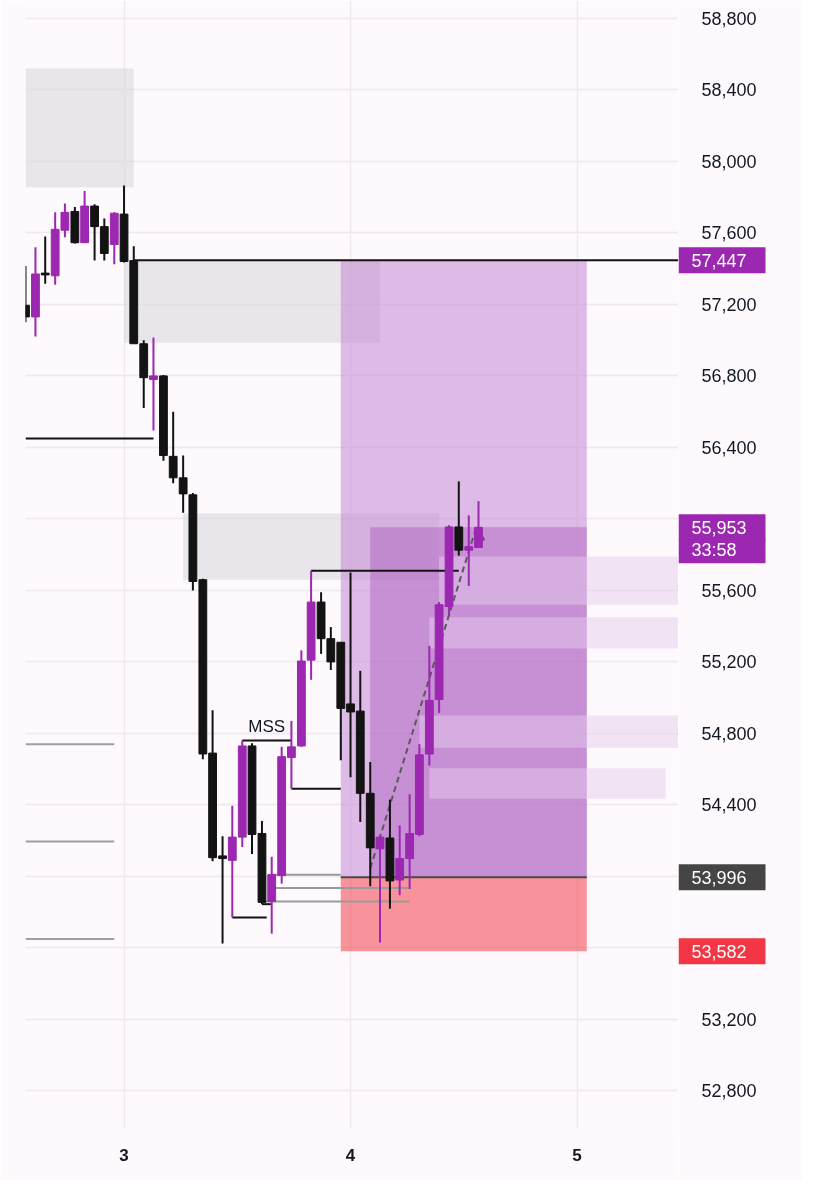  Describe the element at coordinates (267, 726) in the screenshot. I see `annotation: MSS` at that location.